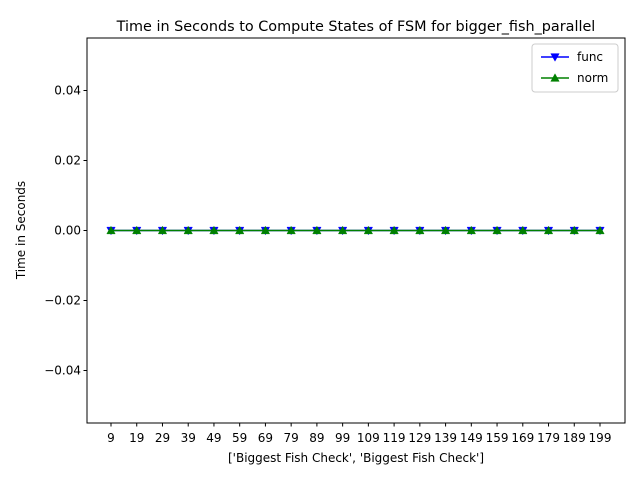  I want to click on legend-marker-norm, so click(555, 77).